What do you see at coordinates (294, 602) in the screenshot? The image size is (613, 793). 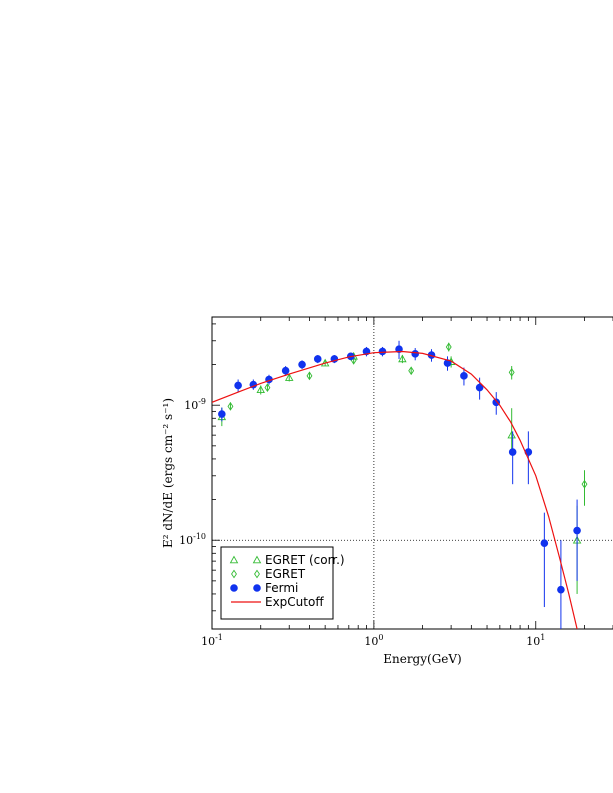 I see `legend-entry: ExpCutoff` at bounding box center [294, 602].